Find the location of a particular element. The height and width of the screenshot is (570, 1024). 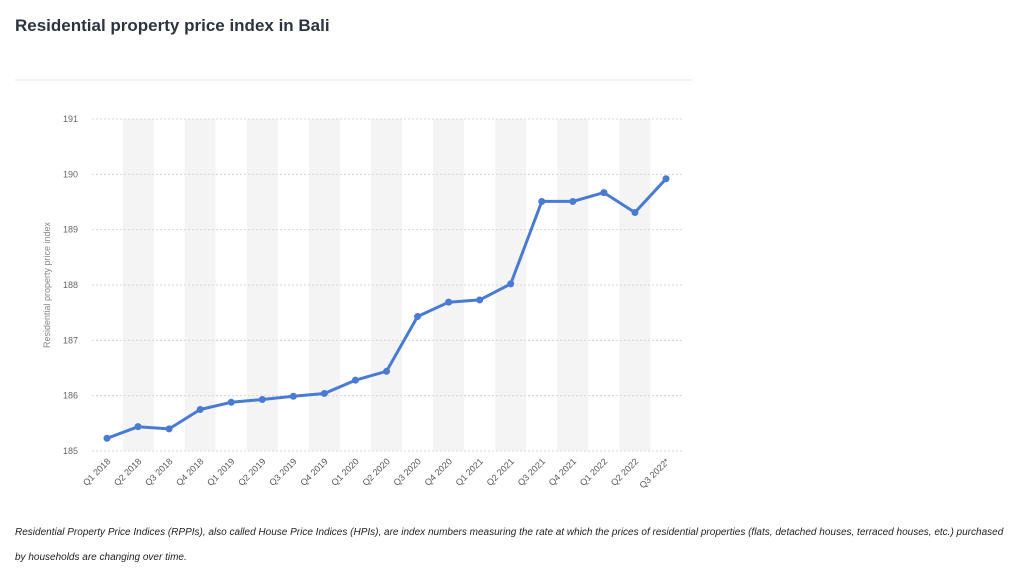

x-tick-label: Q1 2021 is located at coordinates (469, 471).